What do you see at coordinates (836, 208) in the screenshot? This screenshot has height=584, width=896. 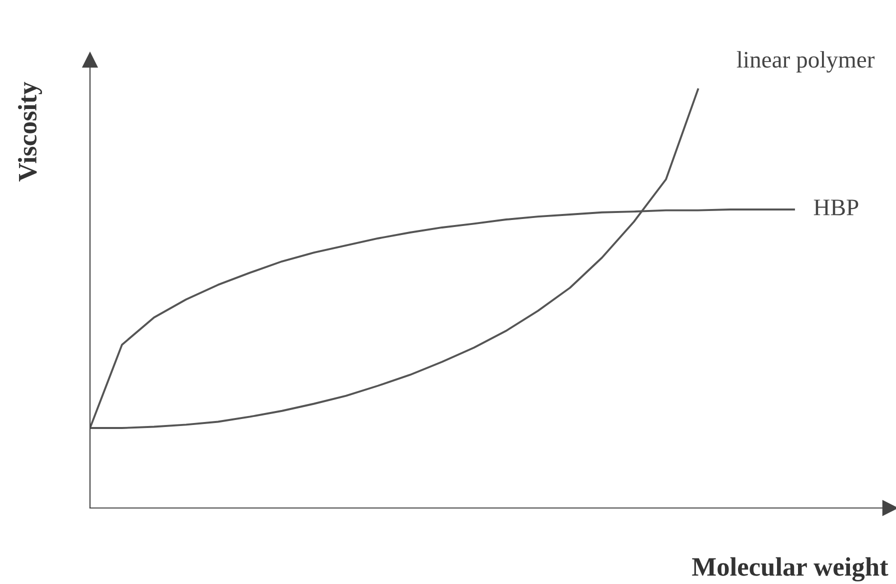 I see `series-label: HBP` at bounding box center [836, 208].